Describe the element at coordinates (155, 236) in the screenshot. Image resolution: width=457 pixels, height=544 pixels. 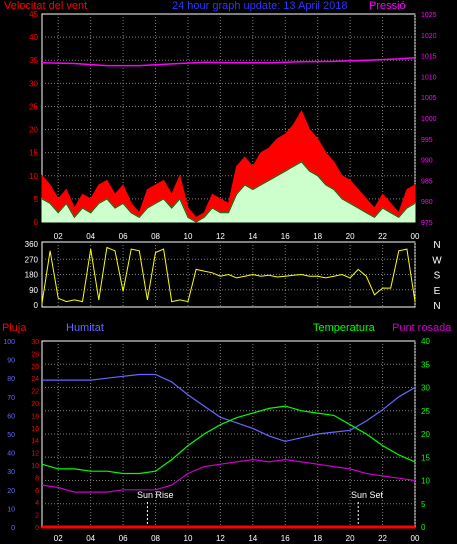
I see `wind-time-label: 08` at that location.